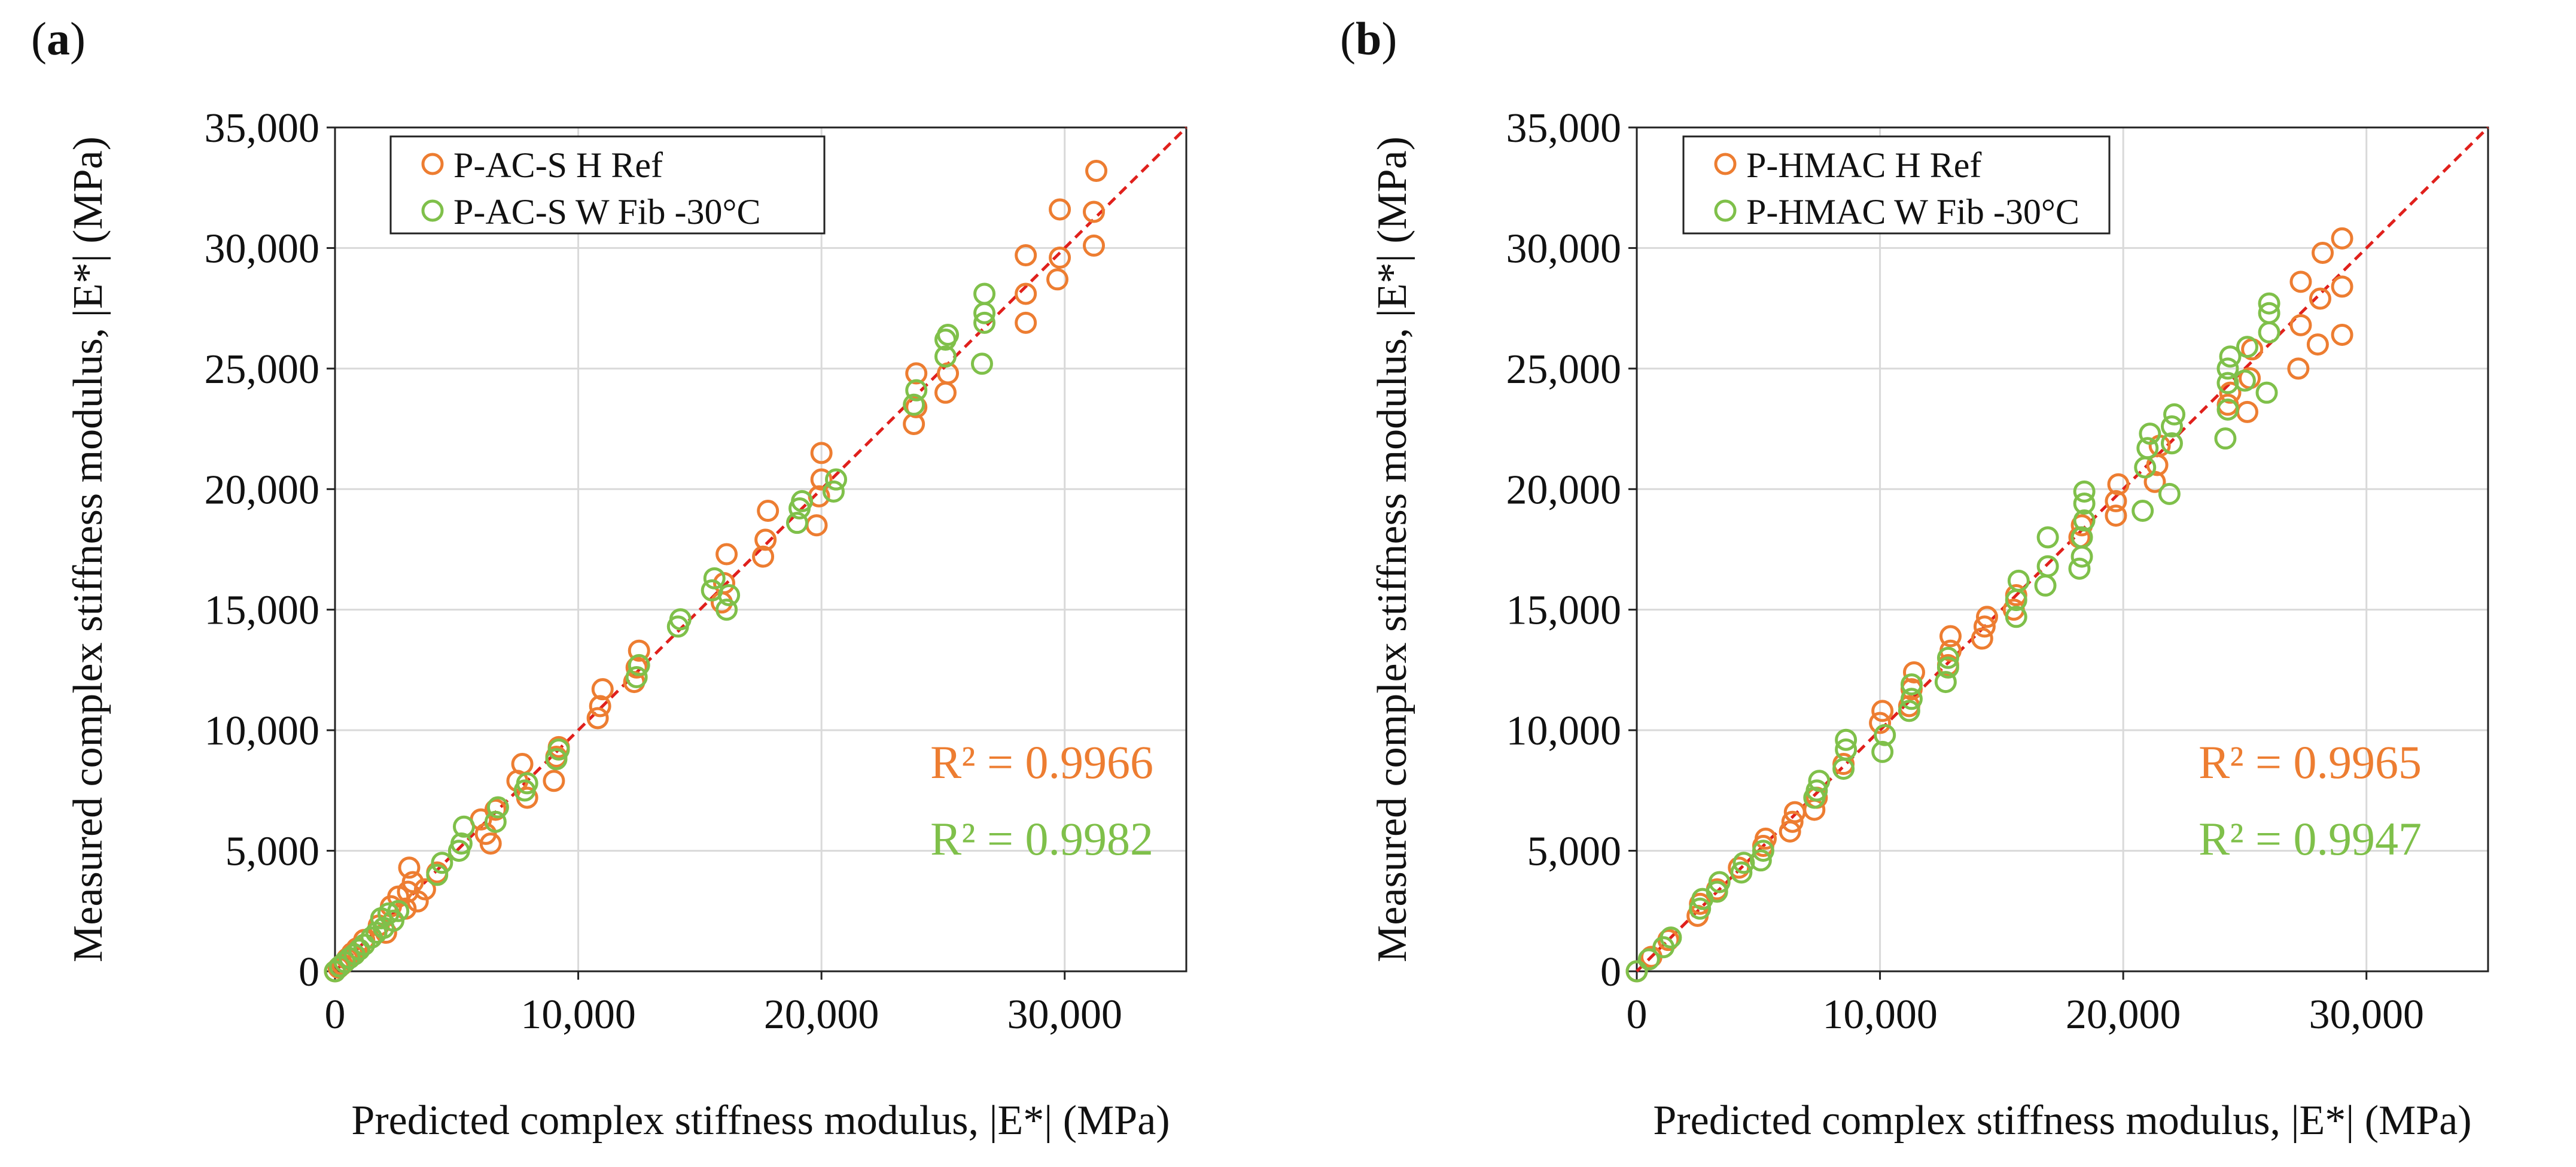 This screenshot has width=2576, height=1167. Describe the element at coordinates (1564, 370) in the screenshot. I see `y-tick-label: 25,000` at that location.